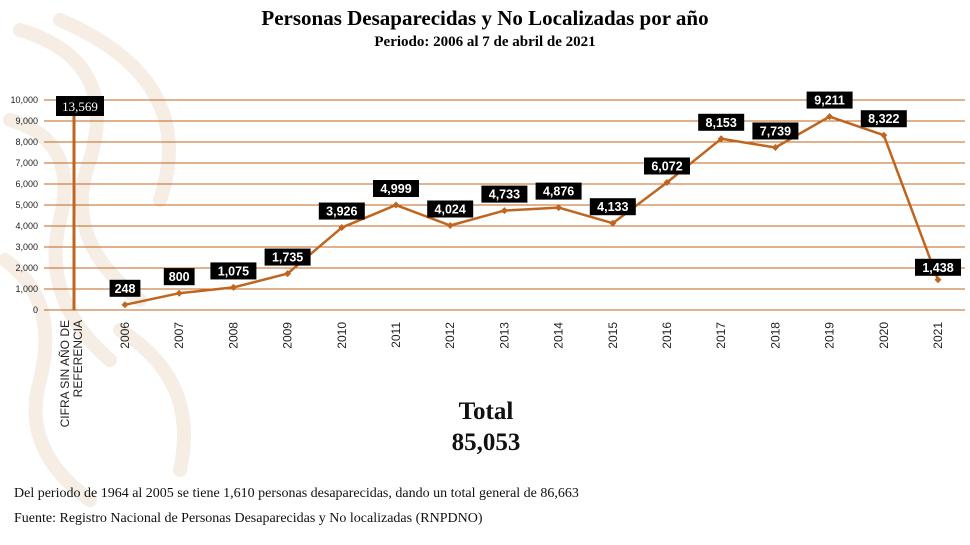  I want to click on y-tick-label: 1,000, so click(26, 289).